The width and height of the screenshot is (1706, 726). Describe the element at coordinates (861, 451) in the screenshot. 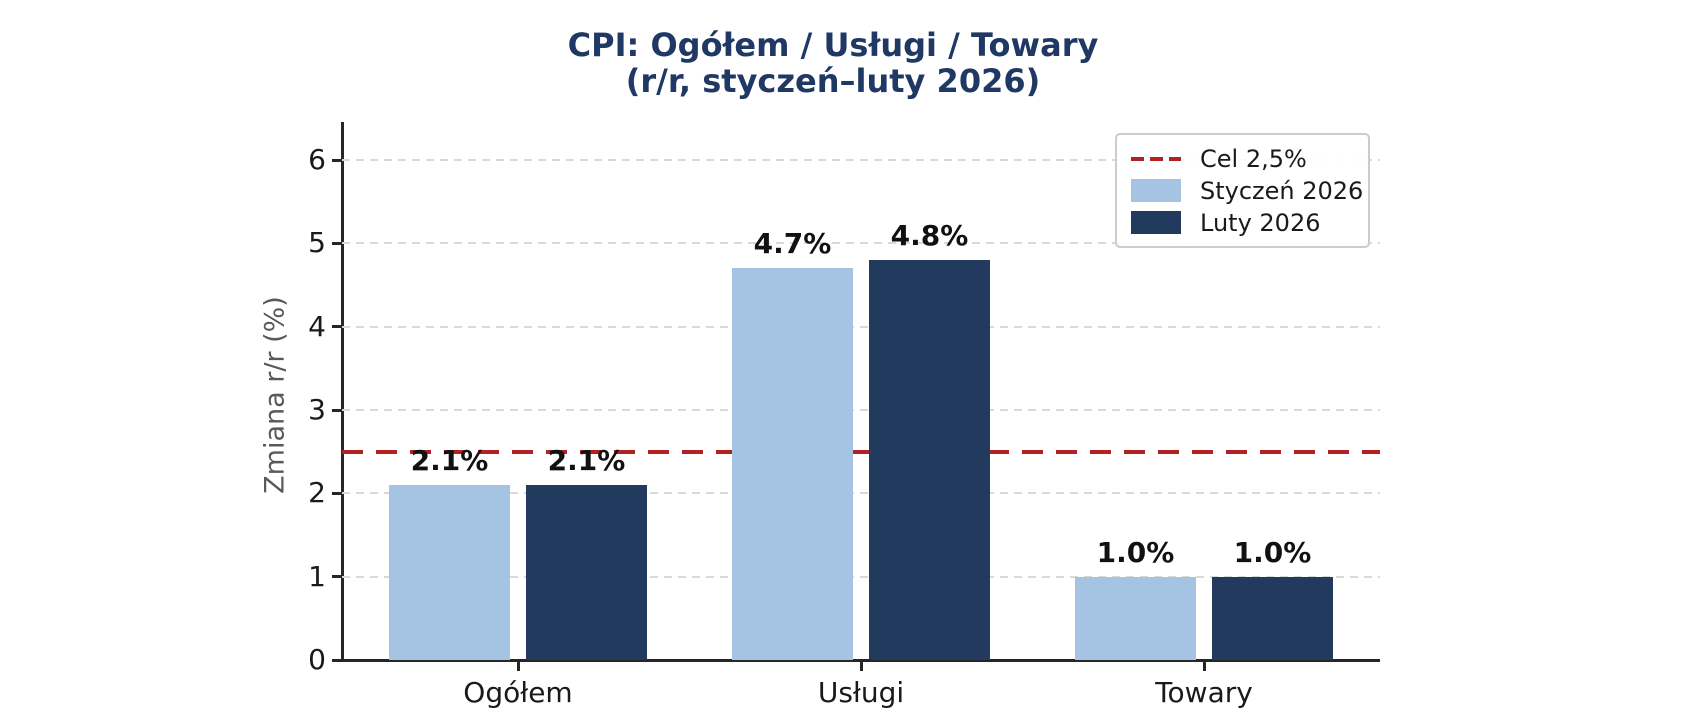

I see `target-line` at that location.